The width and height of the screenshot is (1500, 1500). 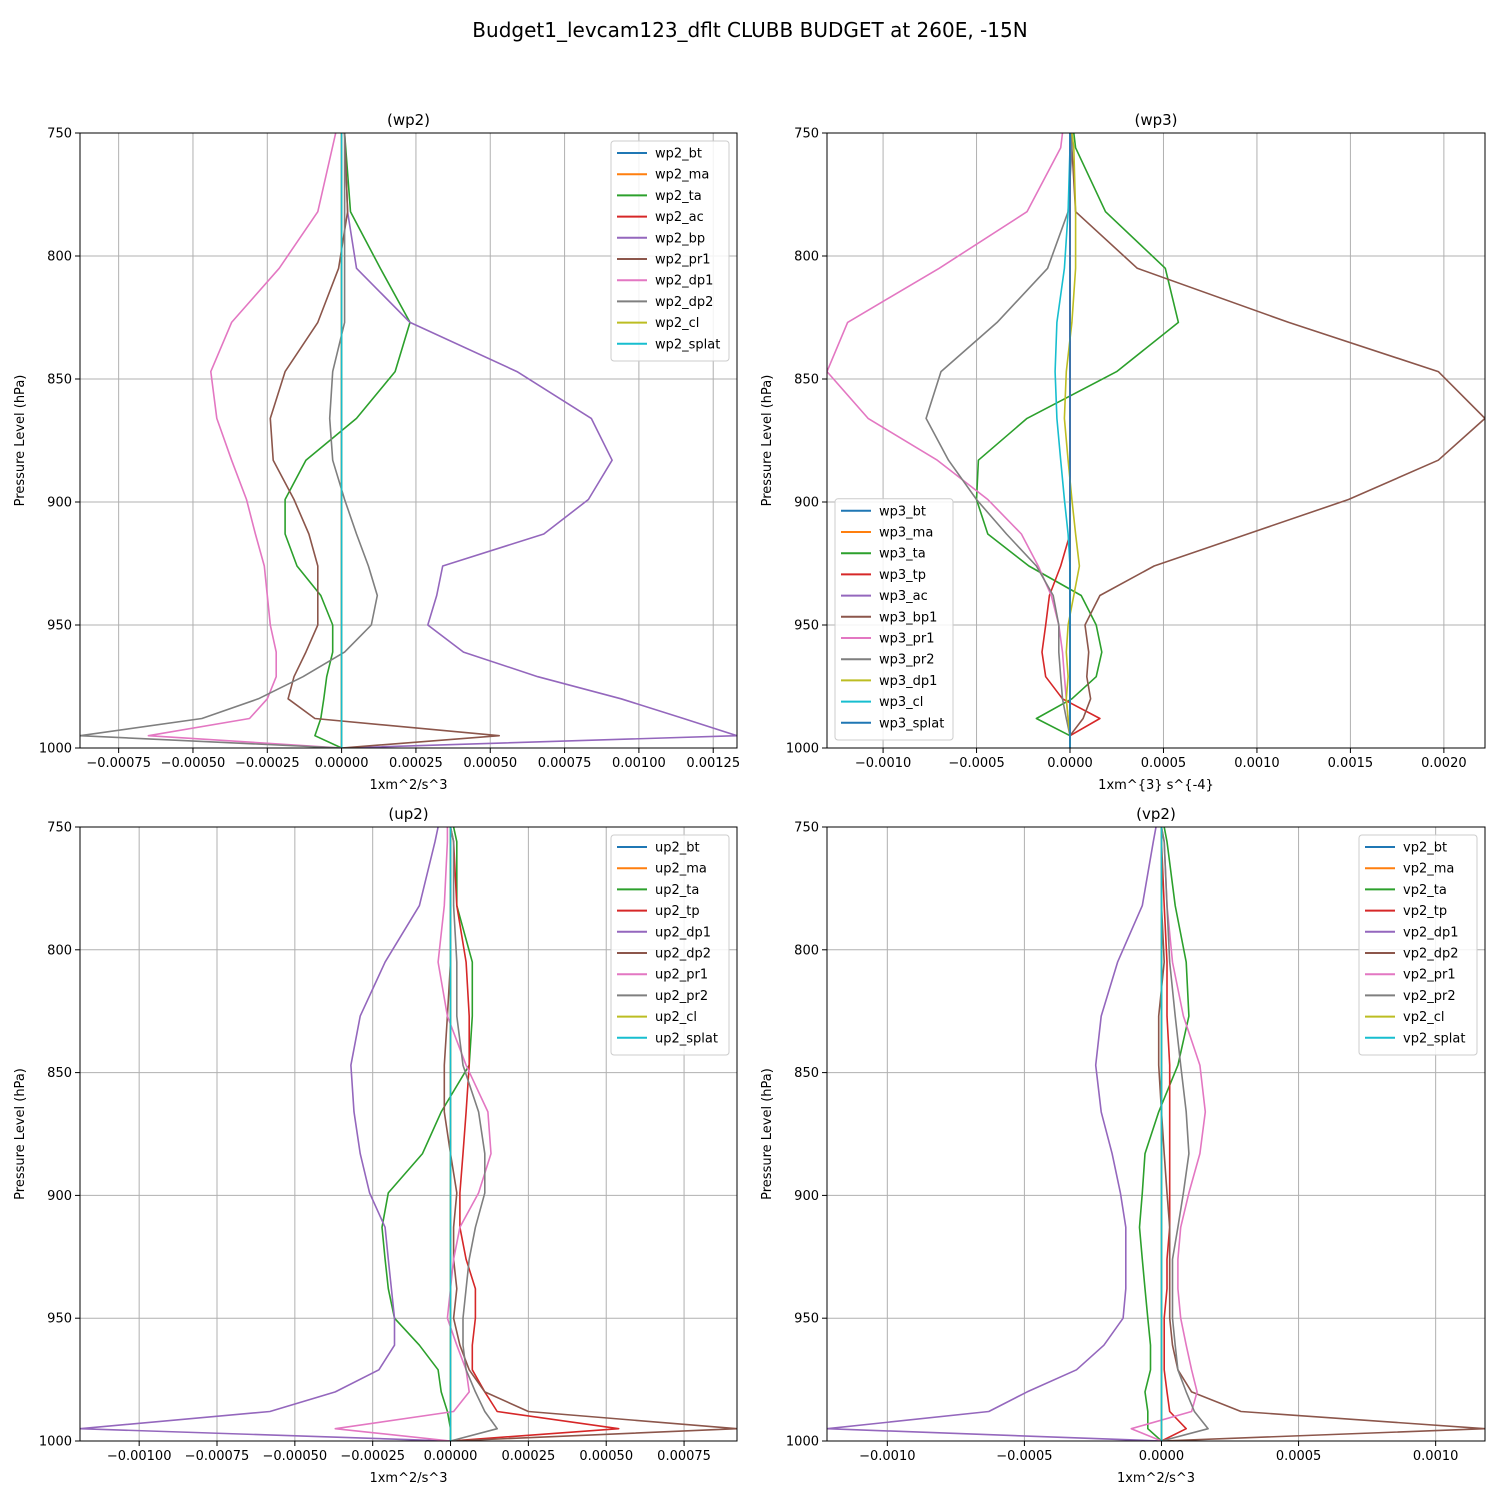 I want to click on legend-label: wp3_cl, so click(x=901, y=702).